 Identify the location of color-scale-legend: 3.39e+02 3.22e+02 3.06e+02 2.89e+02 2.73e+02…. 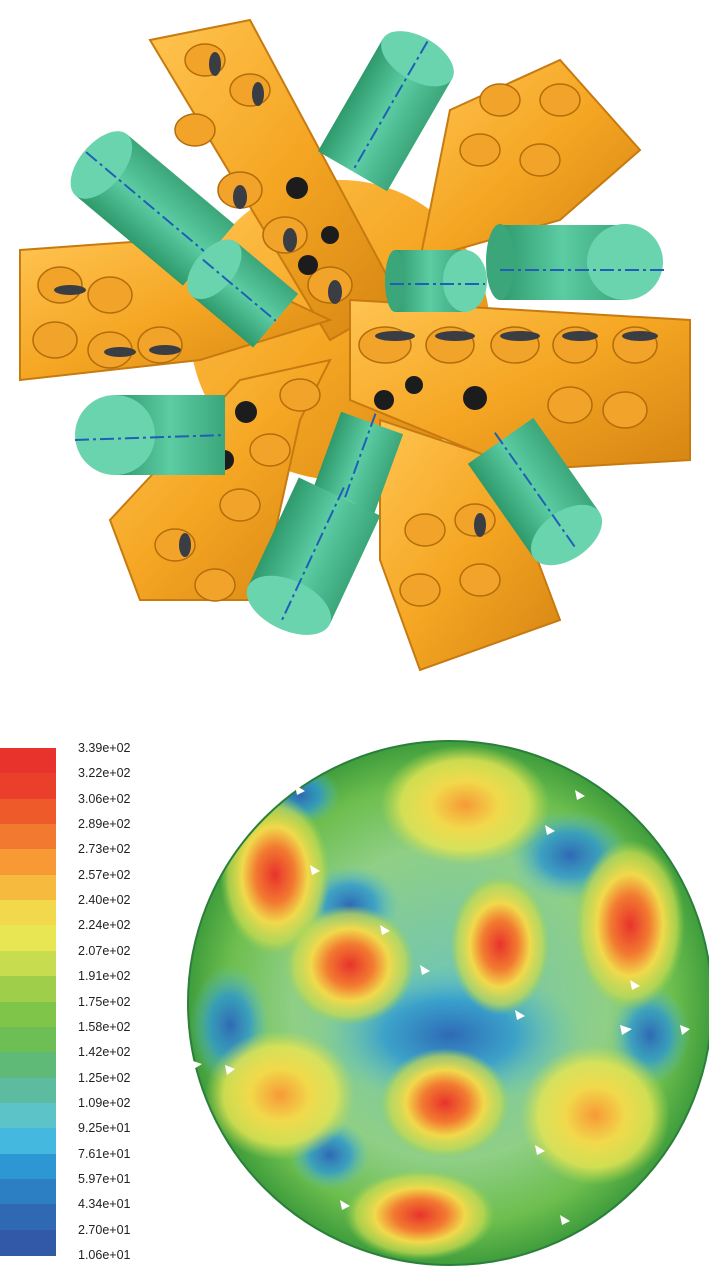
(90, 1002).